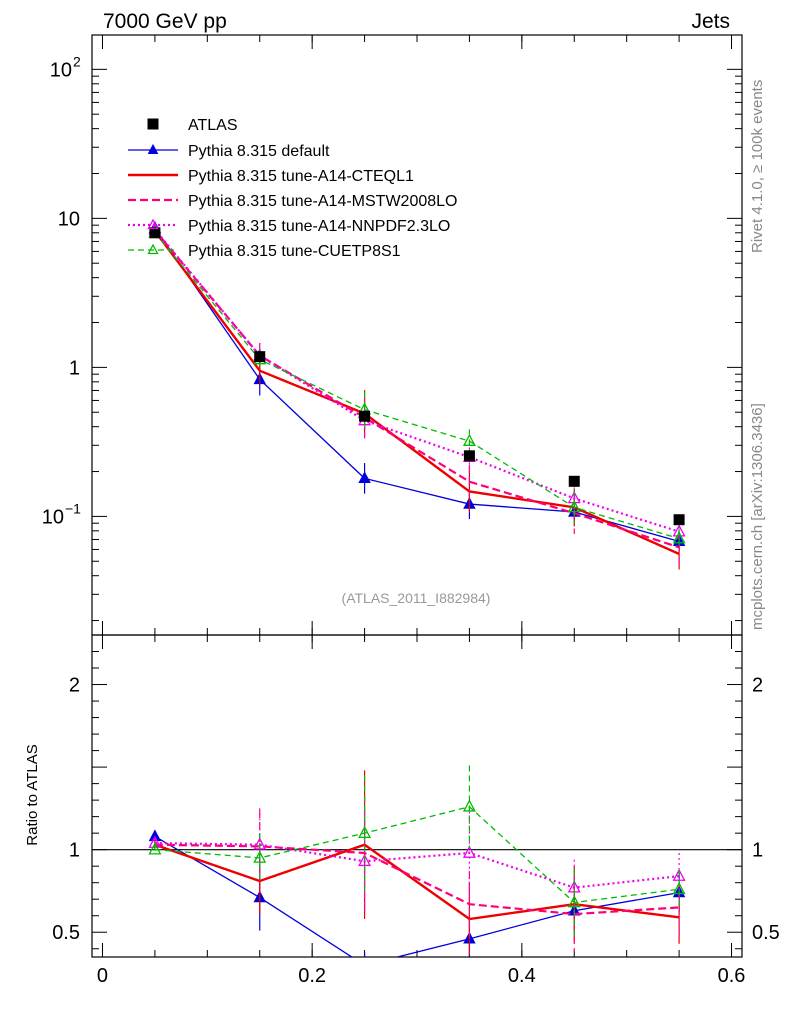 The width and height of the screenshot is (786, 1024). Describe the element at coordinates (153, 124) in the screenshot. I see `legend-marker-square` at that location.